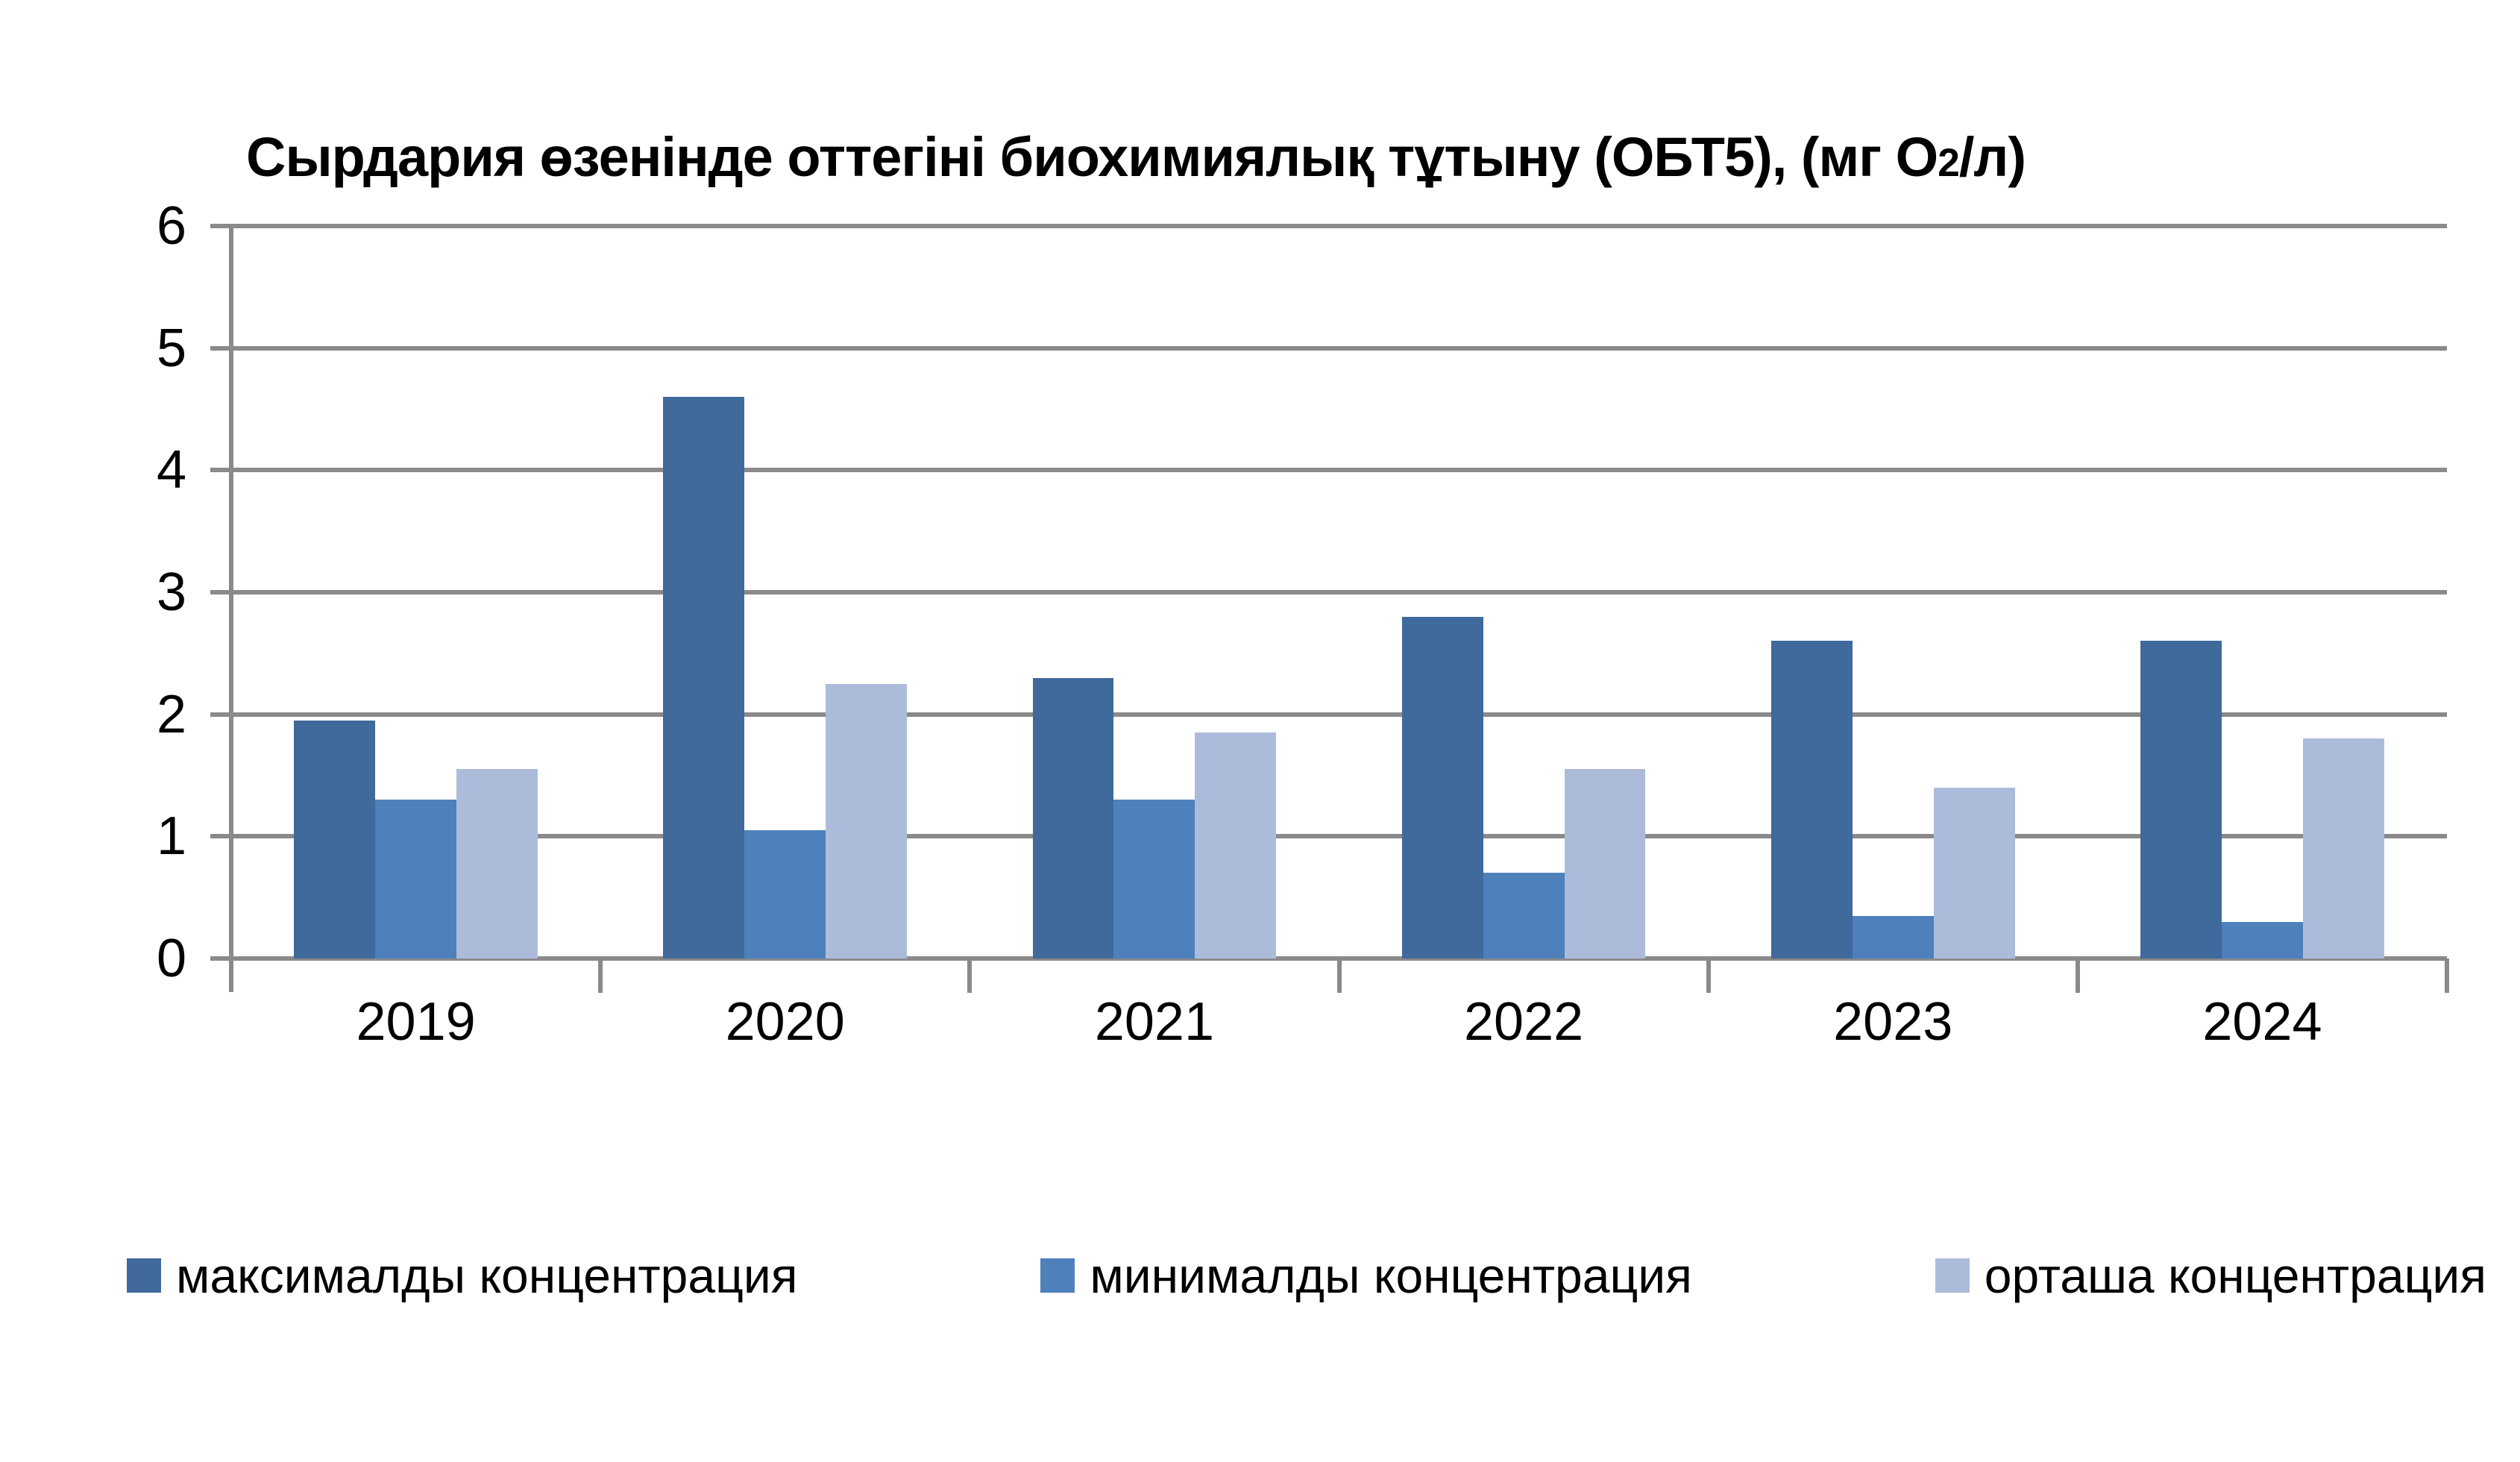 The height and width of the screenshot is (1462, 2520). What do you see at coordinates (171, 836) in the screenshot?
I see `y-tick-label-1: 1` at bounding box center [171, 836].